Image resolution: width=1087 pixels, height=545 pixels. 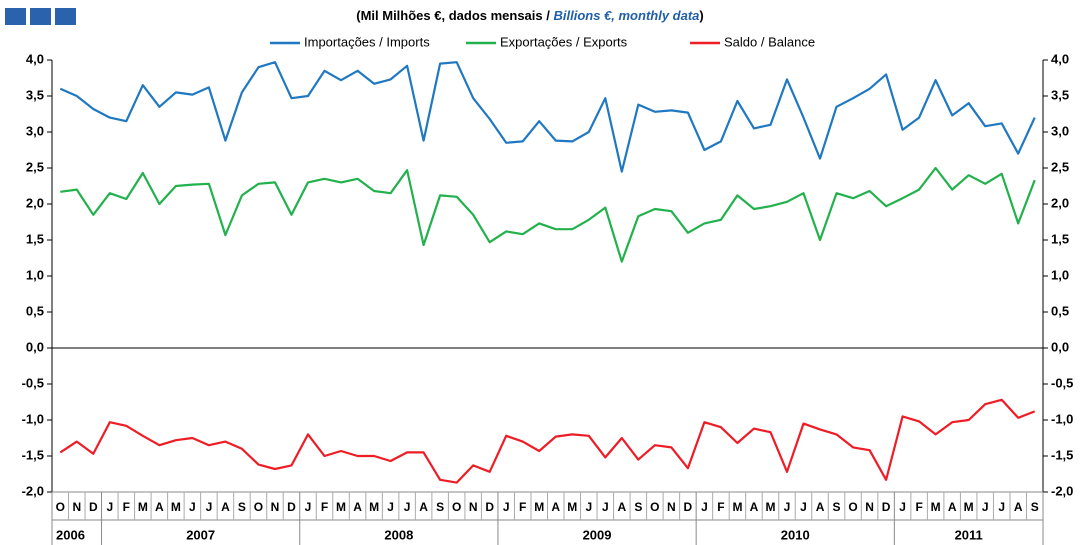 I want to click on y2-tick-label: -2,0, so click(x=1062, y=490).